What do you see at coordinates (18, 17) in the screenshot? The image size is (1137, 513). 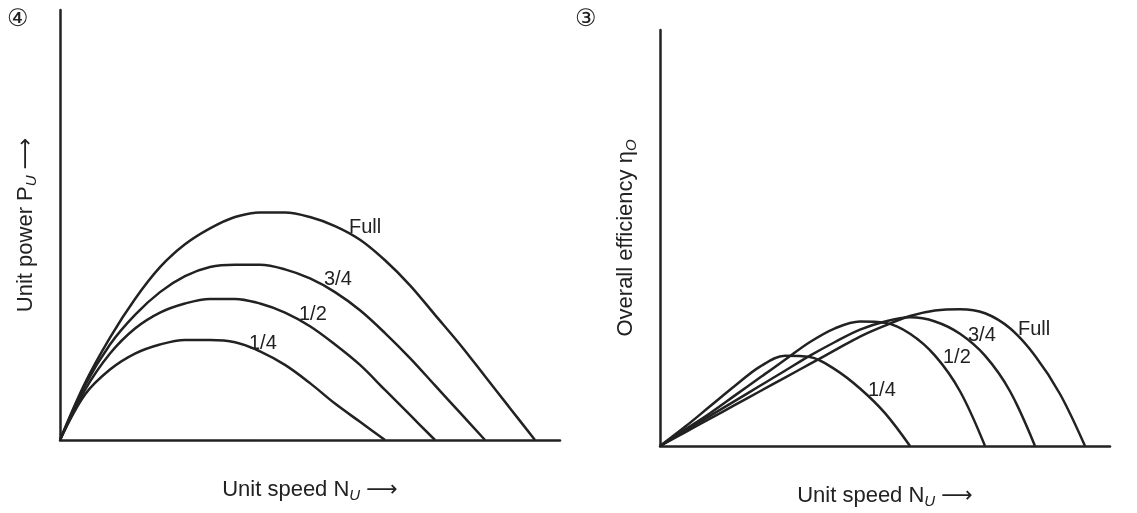 I see `chart-title: ④` at bounding box center [18, 17].